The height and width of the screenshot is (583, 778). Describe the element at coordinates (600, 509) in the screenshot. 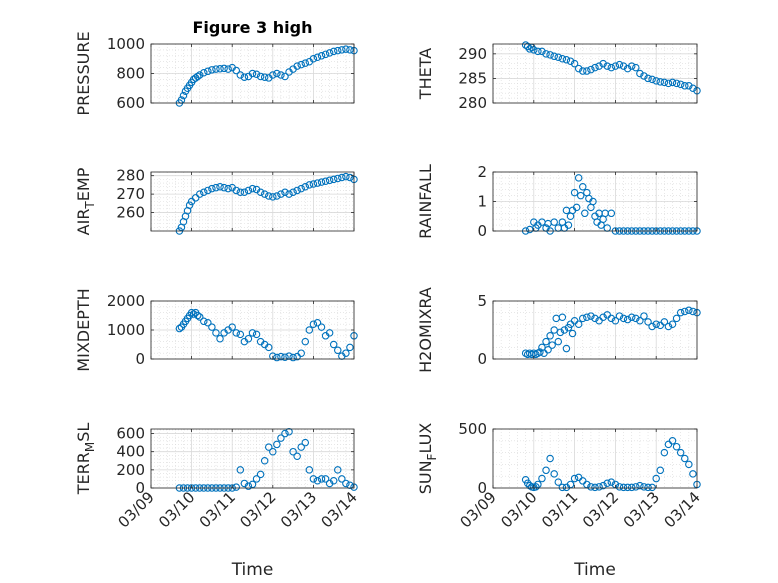

I see `sun-flux-x-tick-label: 03/12` at that location.